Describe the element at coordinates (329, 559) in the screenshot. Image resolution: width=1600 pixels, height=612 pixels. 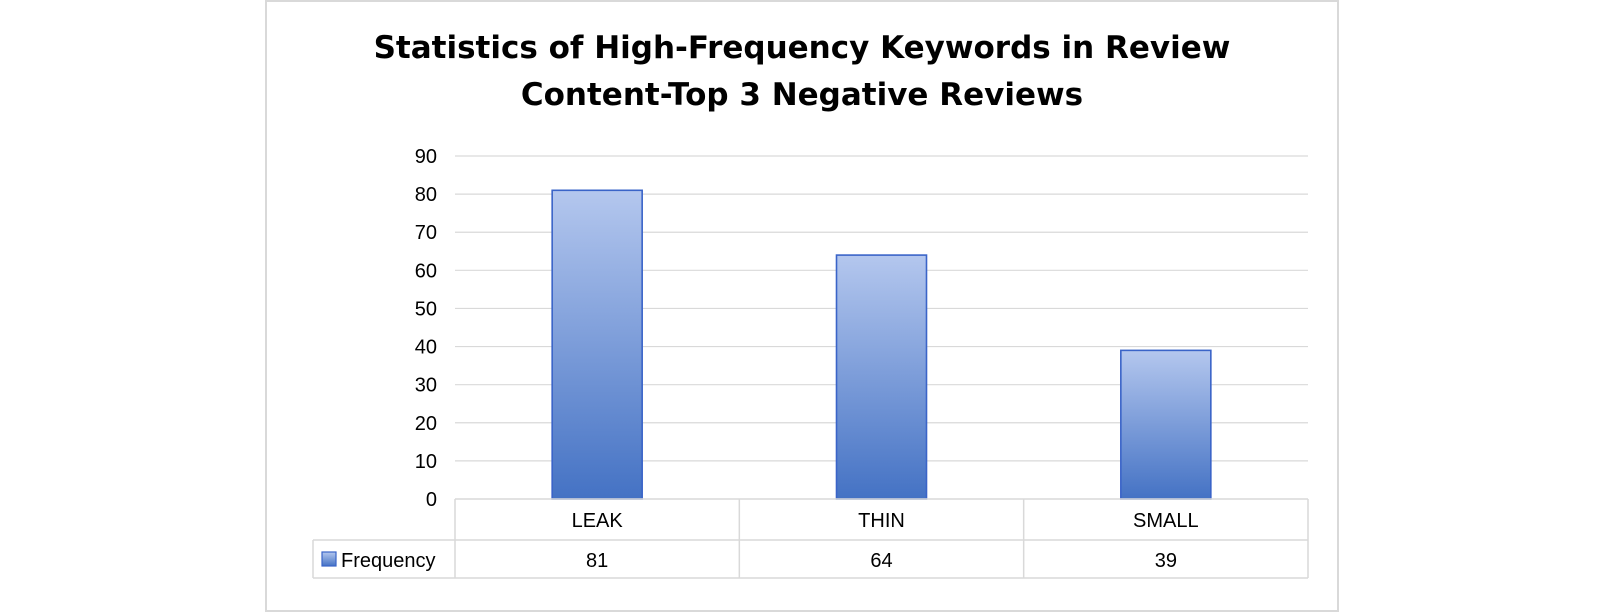
I see `legend-key` at that location.